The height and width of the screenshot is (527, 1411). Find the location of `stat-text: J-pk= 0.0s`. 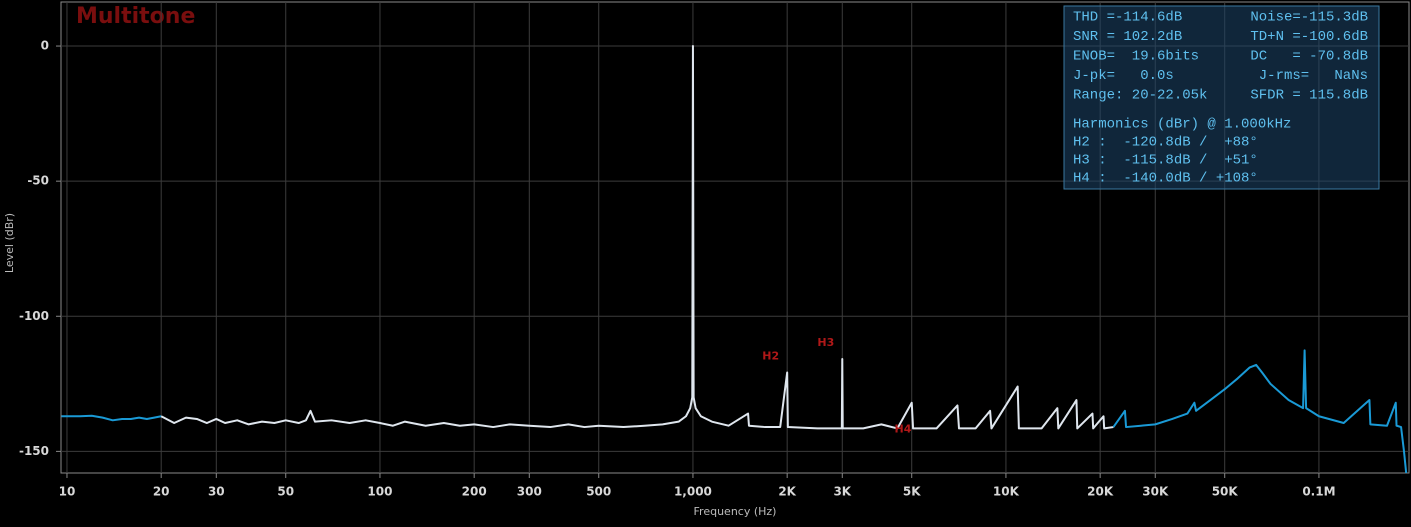

stat-text: J-pk= 0.0s is located at coordinates (1123, 76).